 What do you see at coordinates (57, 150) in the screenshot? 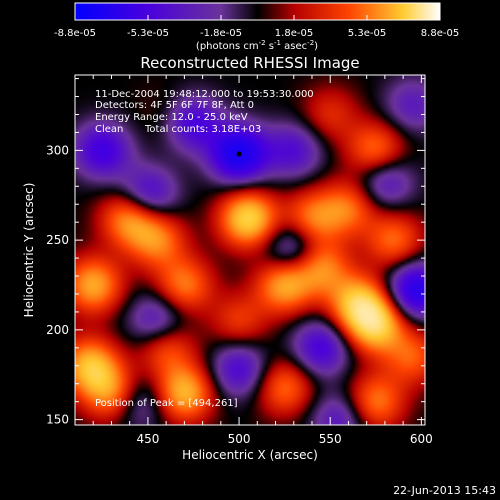
I see `y-tick-label: 300` at bounding box center [57, 150].